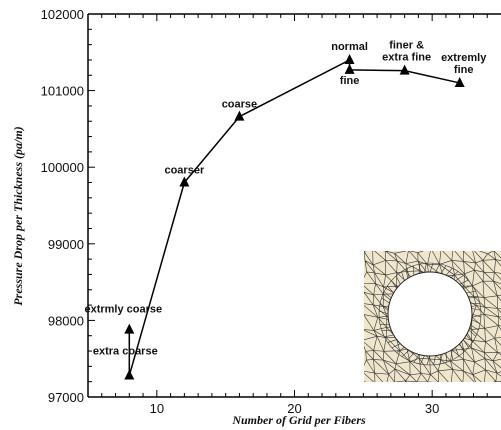  Describe the element at coordinates (464, 64) in the screenshot. I see `point-label: extremly fine` at that location.